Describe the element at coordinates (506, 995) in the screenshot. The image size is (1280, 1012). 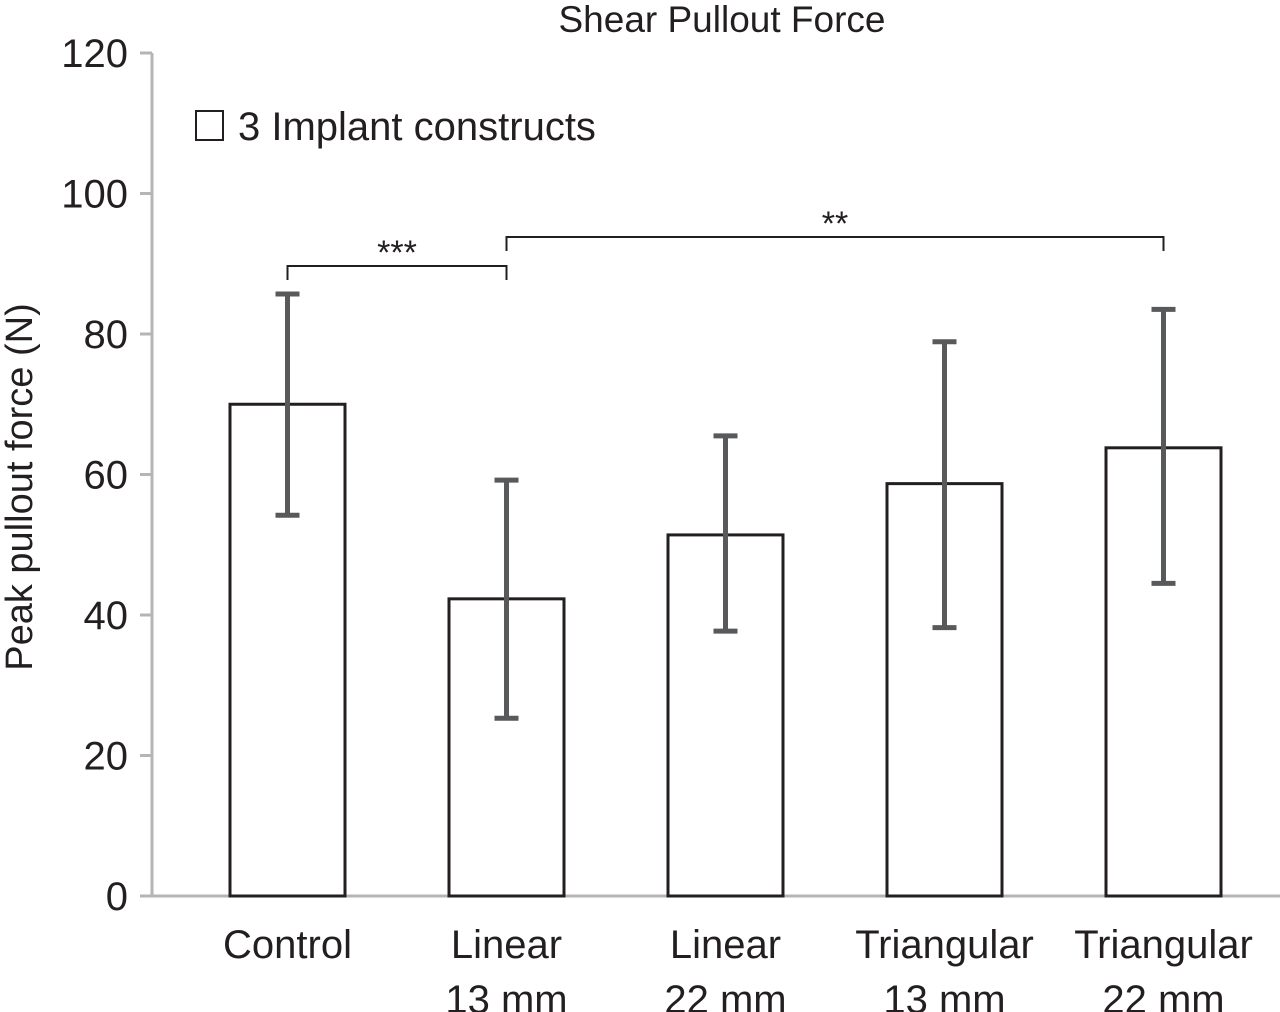
I see `x-tick-label-1-1: 13 mm` at that location.